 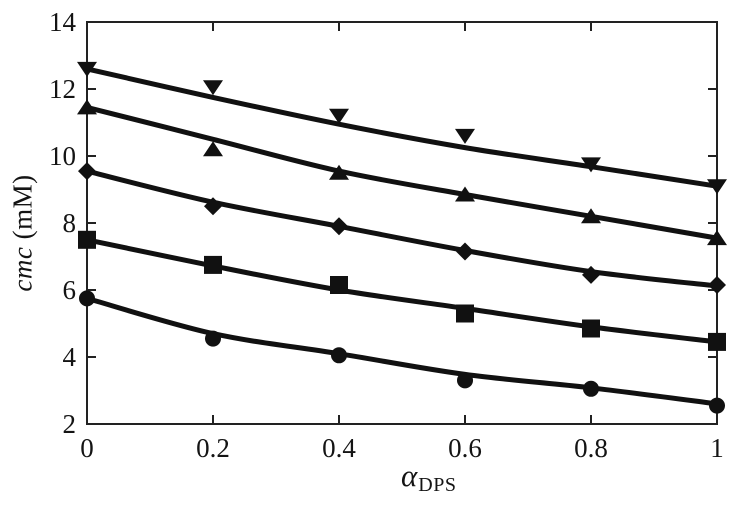 I want to click on y-tick-label: 2, so click(x=70, y=424).